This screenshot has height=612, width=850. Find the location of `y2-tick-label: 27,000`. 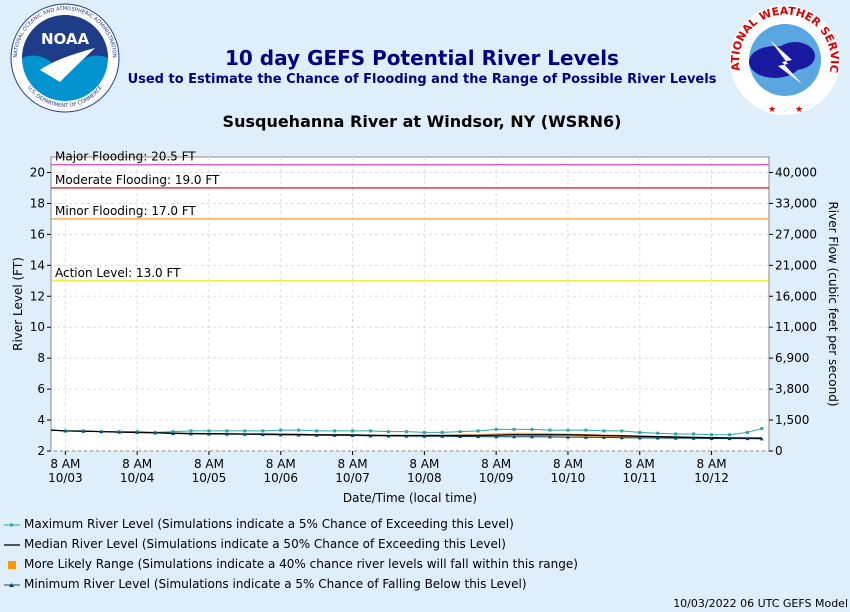

y2-tick-label: 27,000 is located at coordinates (796, 234).